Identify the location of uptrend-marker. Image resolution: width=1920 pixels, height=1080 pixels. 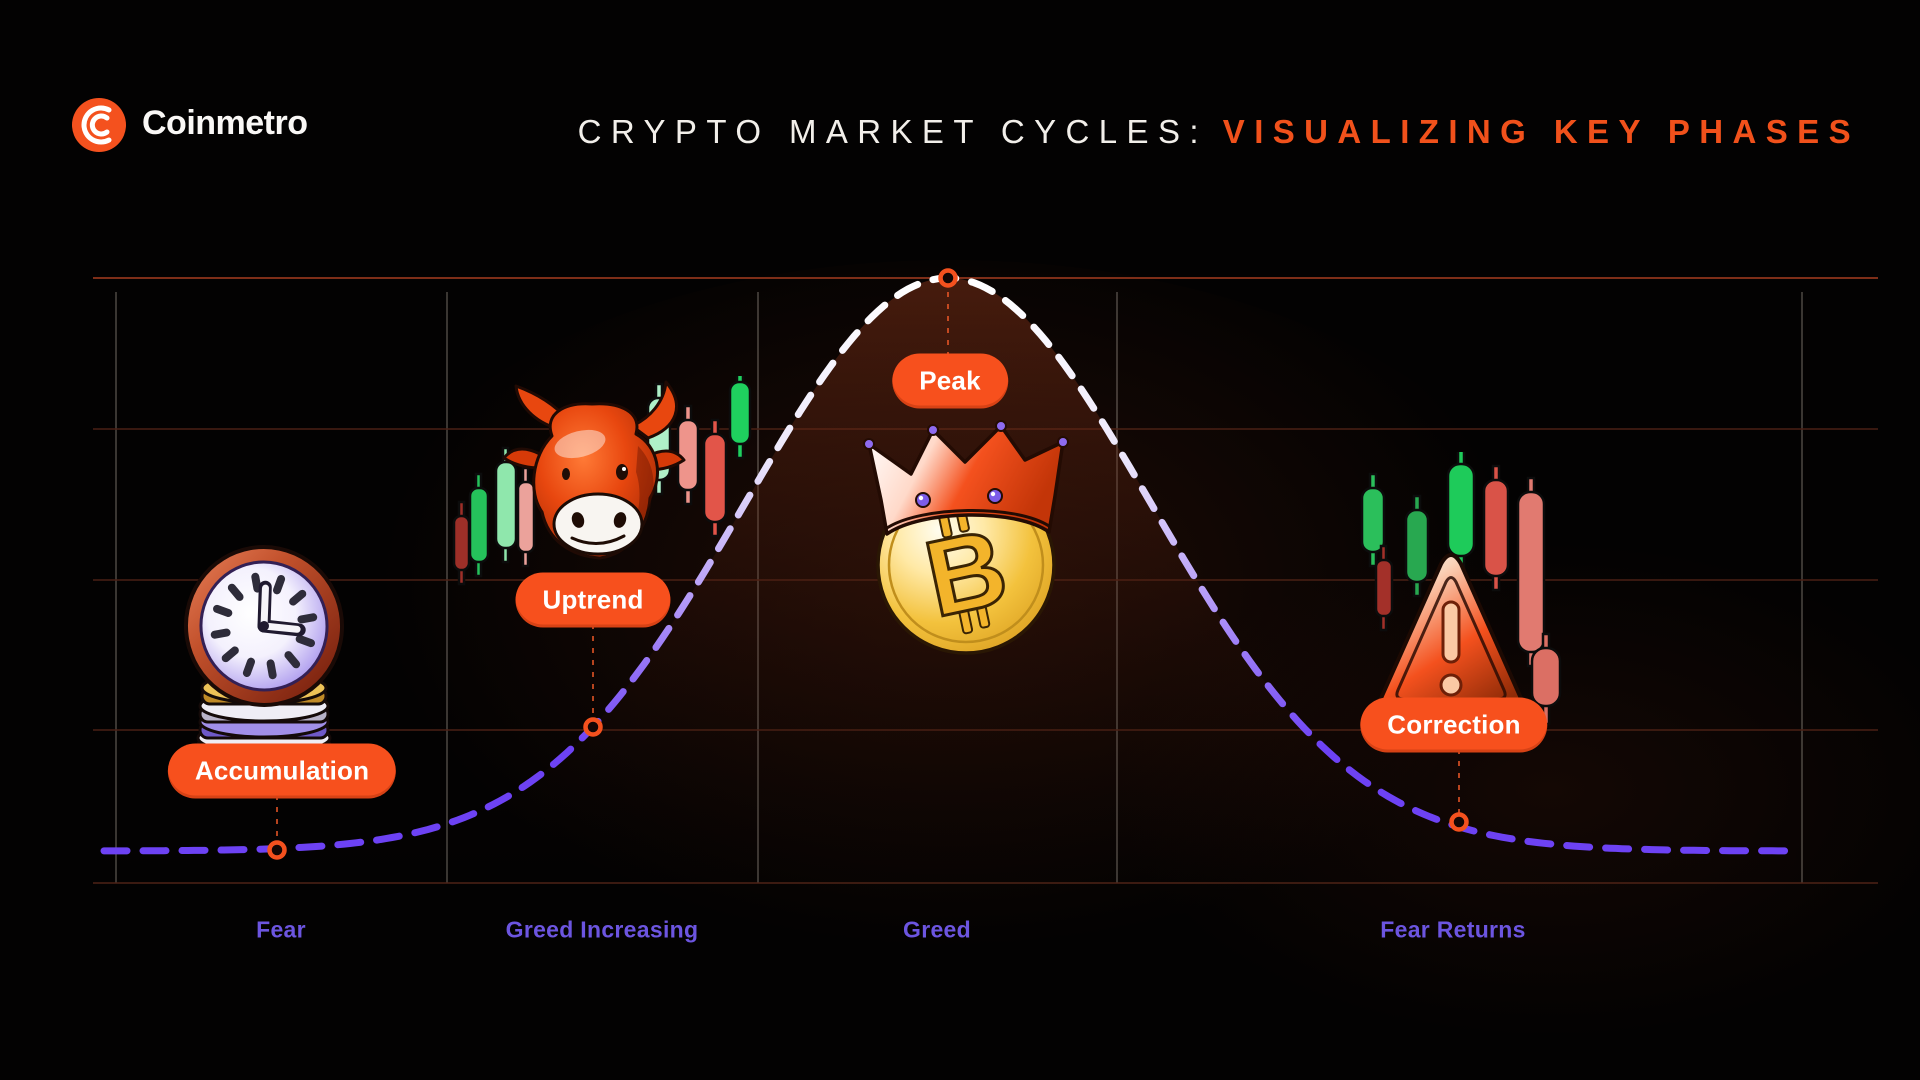
(593, 727).